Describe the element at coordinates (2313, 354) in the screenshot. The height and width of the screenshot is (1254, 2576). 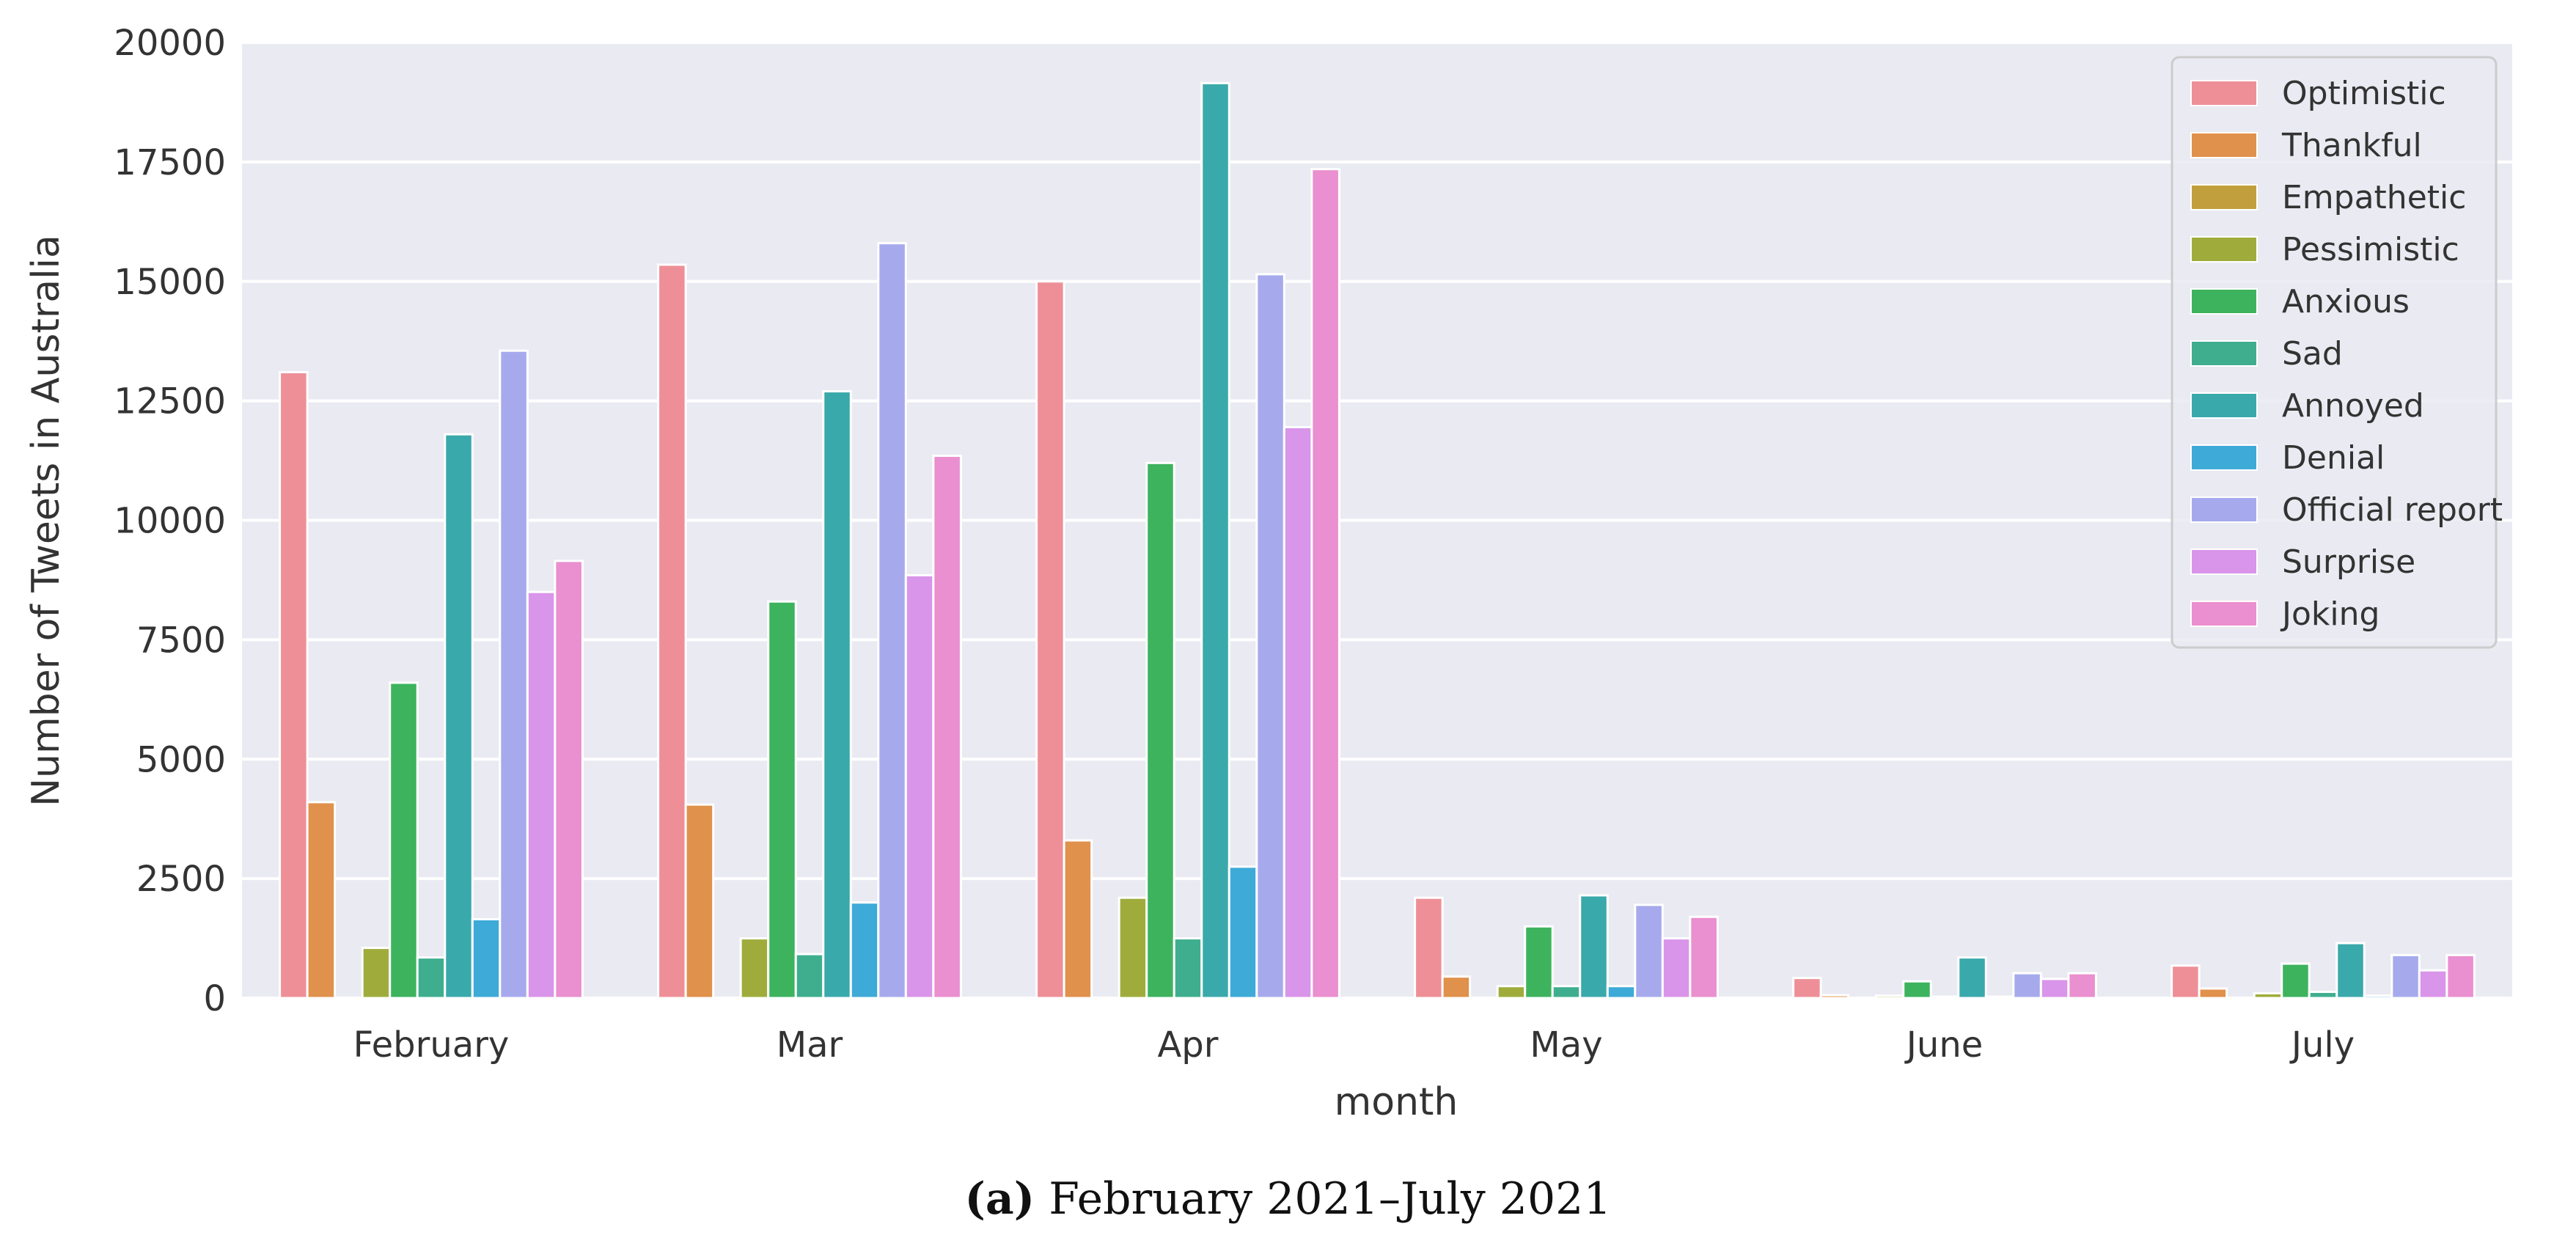
I see `legend-entry: Sad` at that location.